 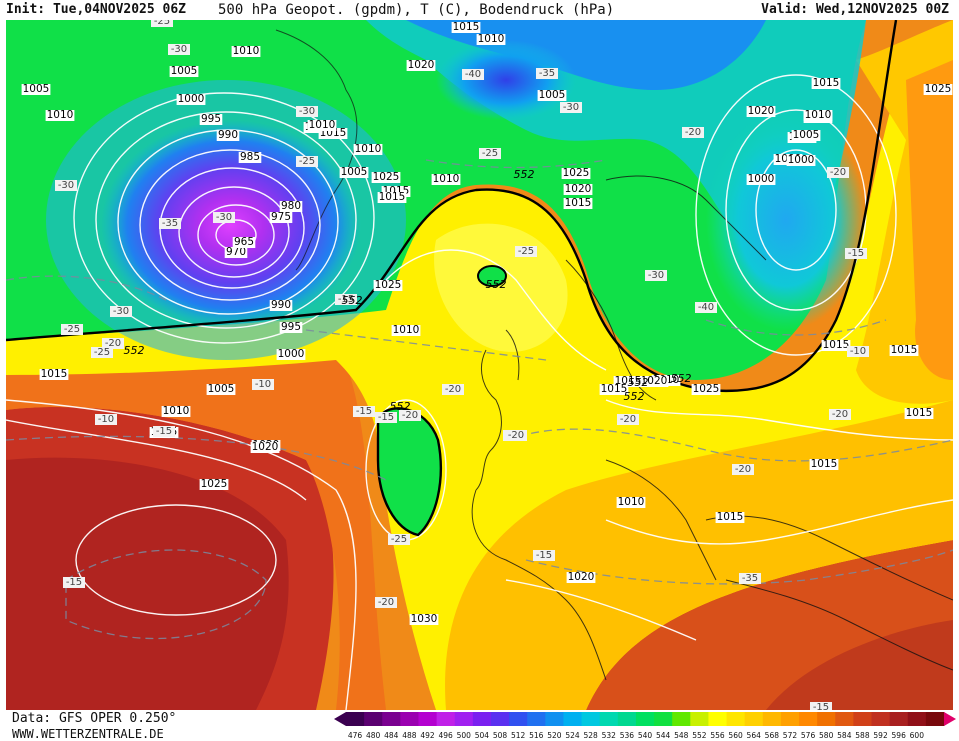 I want to click on low-northeast-core, so click(x=506, y=80).